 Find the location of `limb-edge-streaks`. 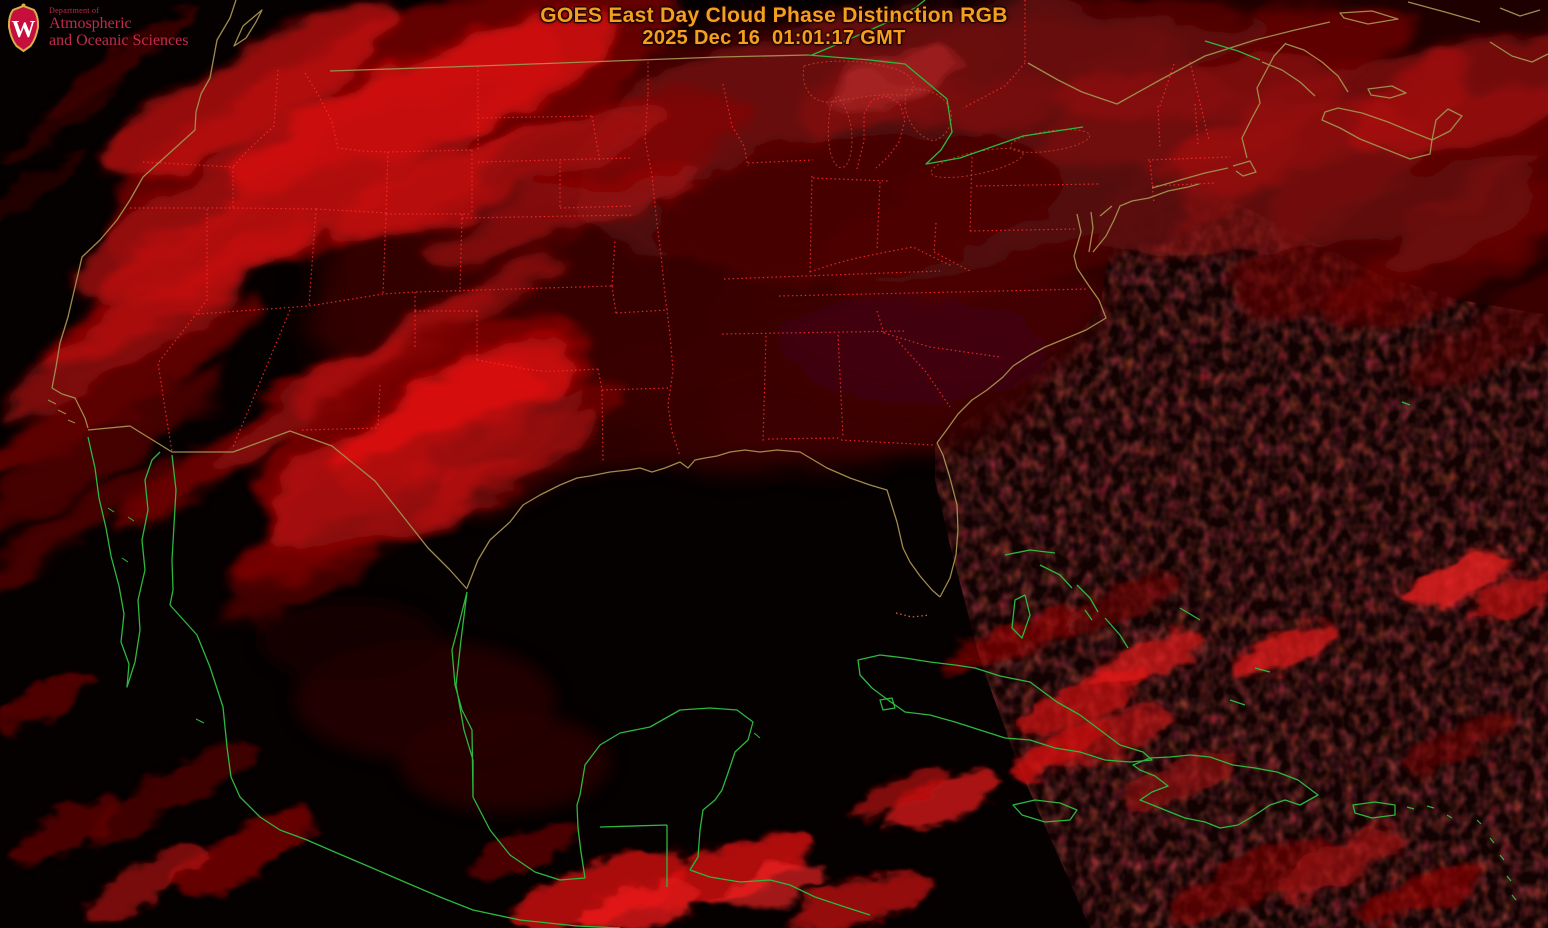

limb-edge-streaks is located at coordinates (98, 119).